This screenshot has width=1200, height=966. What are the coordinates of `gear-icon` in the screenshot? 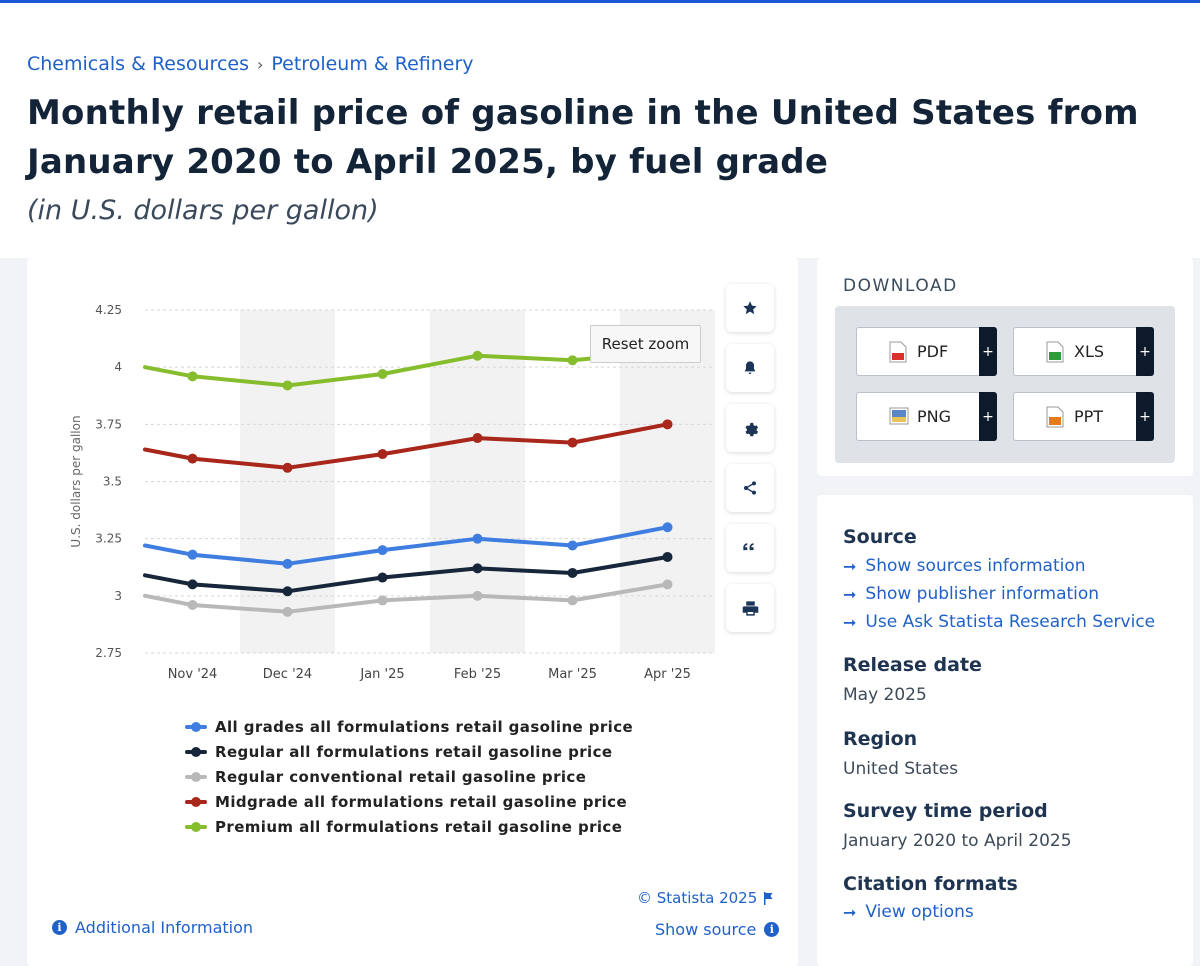 It's located at (751, 429).